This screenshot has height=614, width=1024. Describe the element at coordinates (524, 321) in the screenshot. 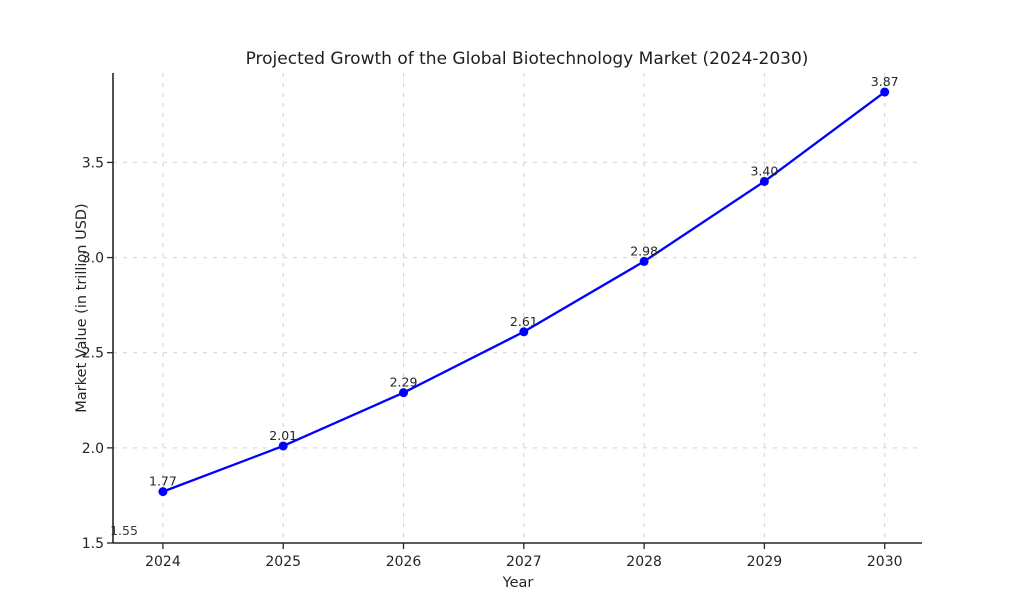

I see `data-point-label: 2.61` at that location.